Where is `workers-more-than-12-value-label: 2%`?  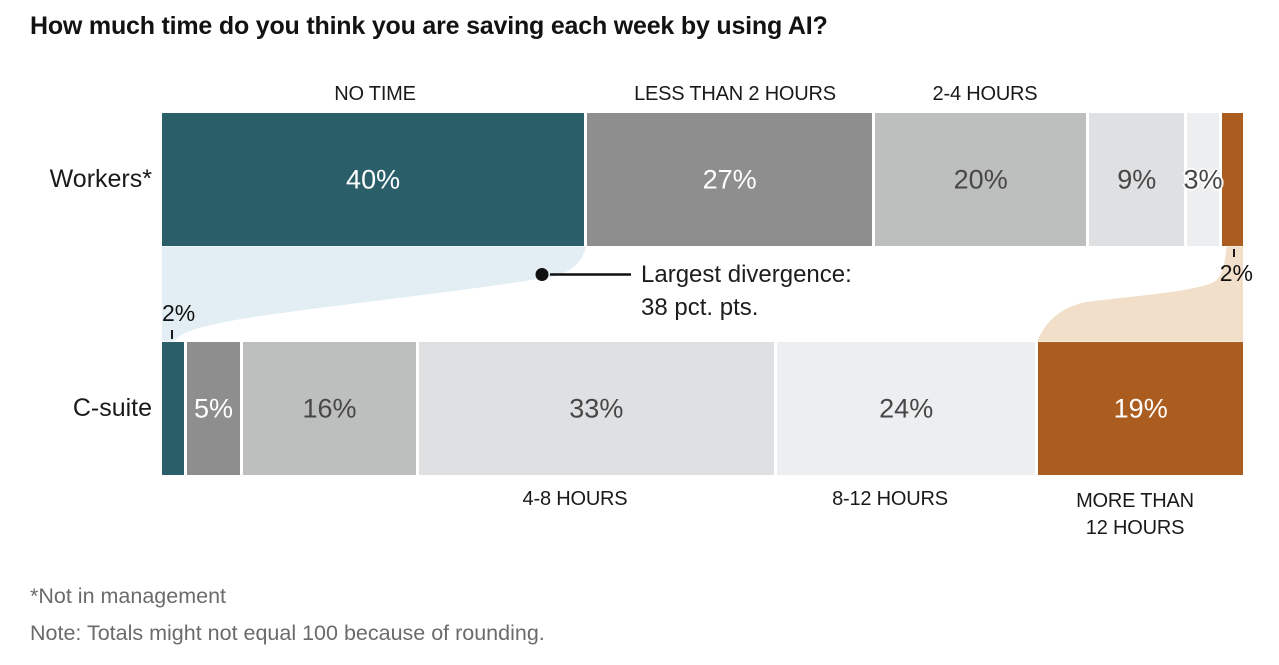 workers-more-than-12-value-label: 2% is located at coordinates (1236, 273).